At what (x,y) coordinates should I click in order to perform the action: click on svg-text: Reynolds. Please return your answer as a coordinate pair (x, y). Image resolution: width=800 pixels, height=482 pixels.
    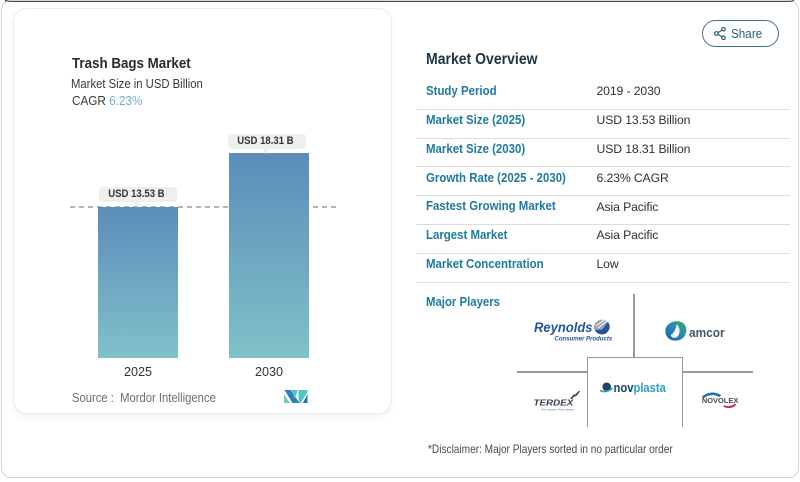
    Looking at the image, I should click on (563, 327).